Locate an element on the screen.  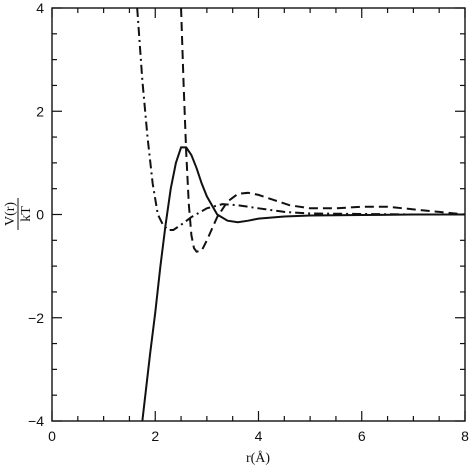
x-tick-label: 8 is located at coordinates (465, 436).